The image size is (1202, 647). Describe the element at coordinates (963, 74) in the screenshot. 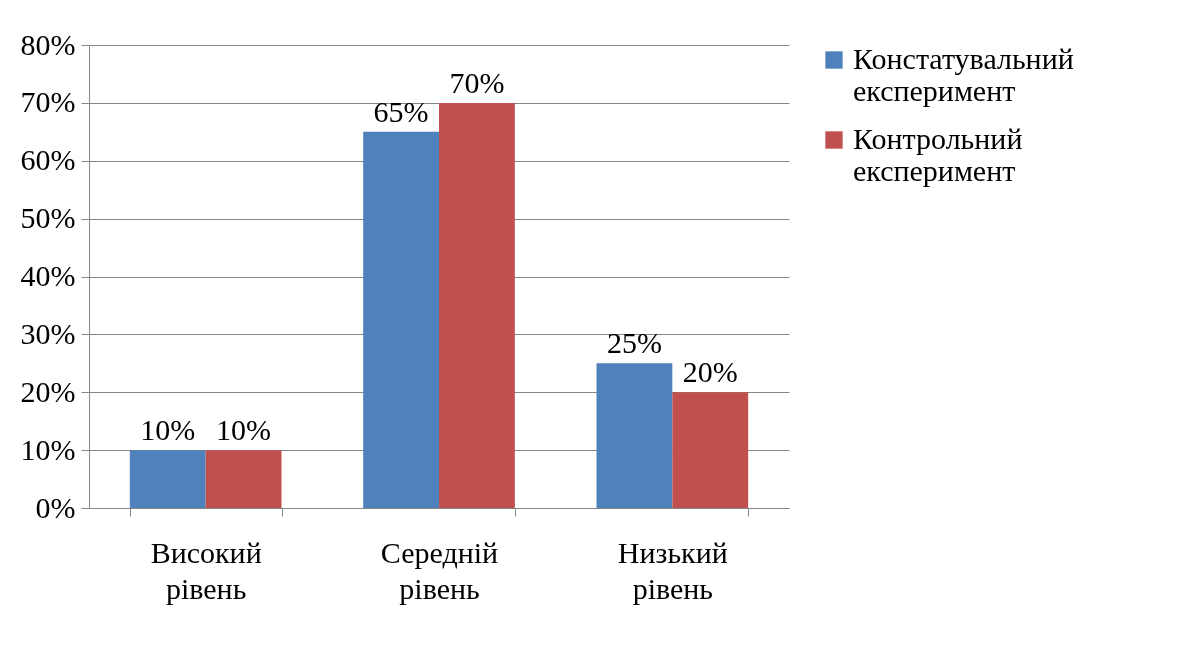

I see `legend-label: Констатувальний експеримент` at that location.